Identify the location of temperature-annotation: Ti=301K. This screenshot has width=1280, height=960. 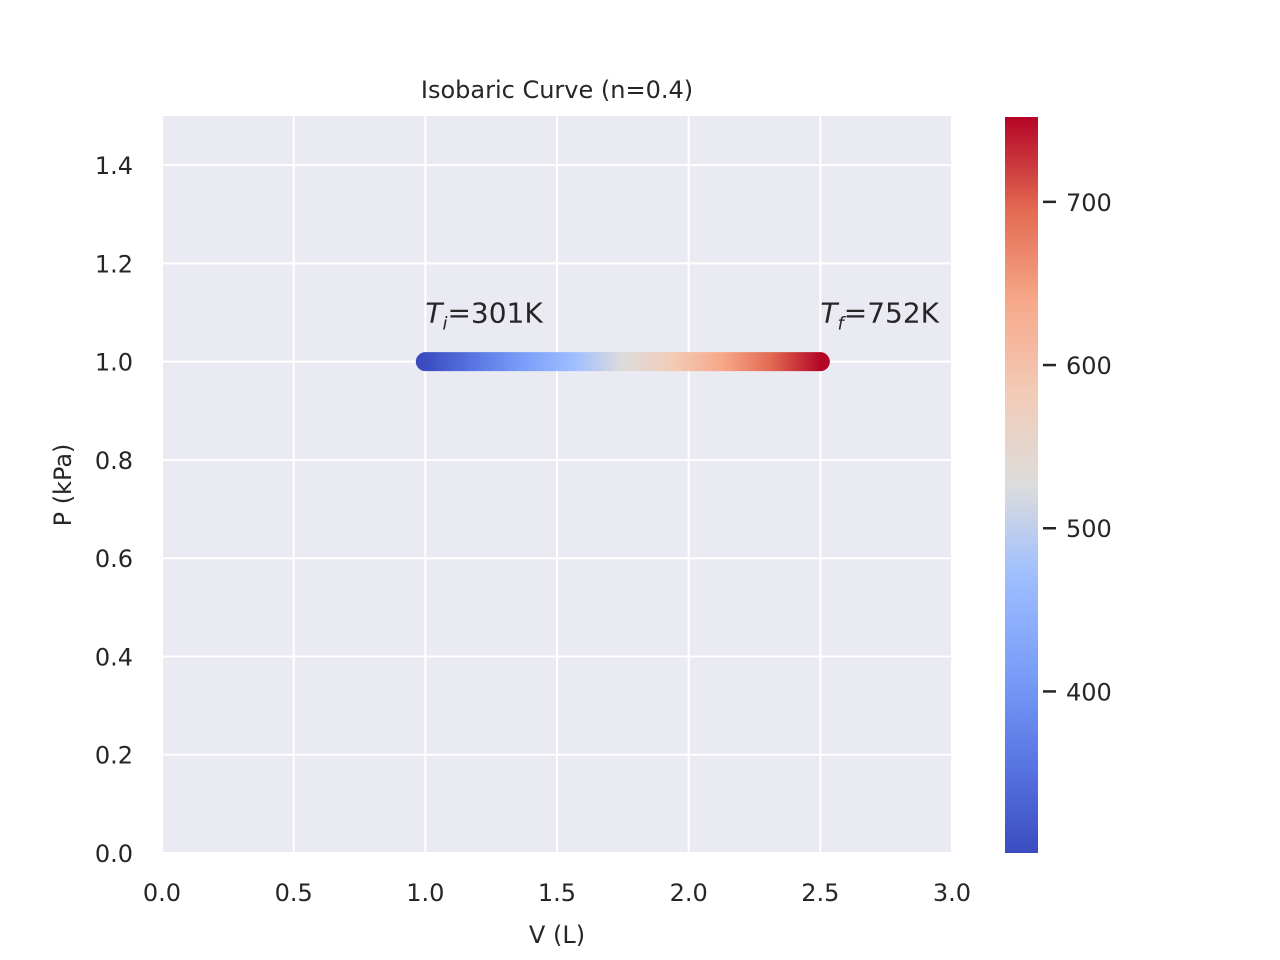
(484, 316).